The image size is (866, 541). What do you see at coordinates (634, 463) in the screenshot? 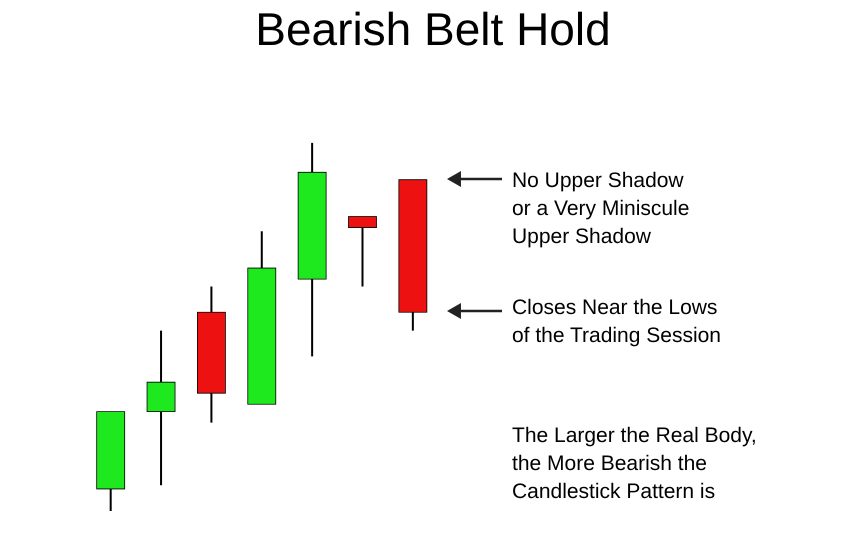
I see `text: The Larger the Real Body, the More Bearish the Candlestick Pattern is` at bounding box center [634, 463].